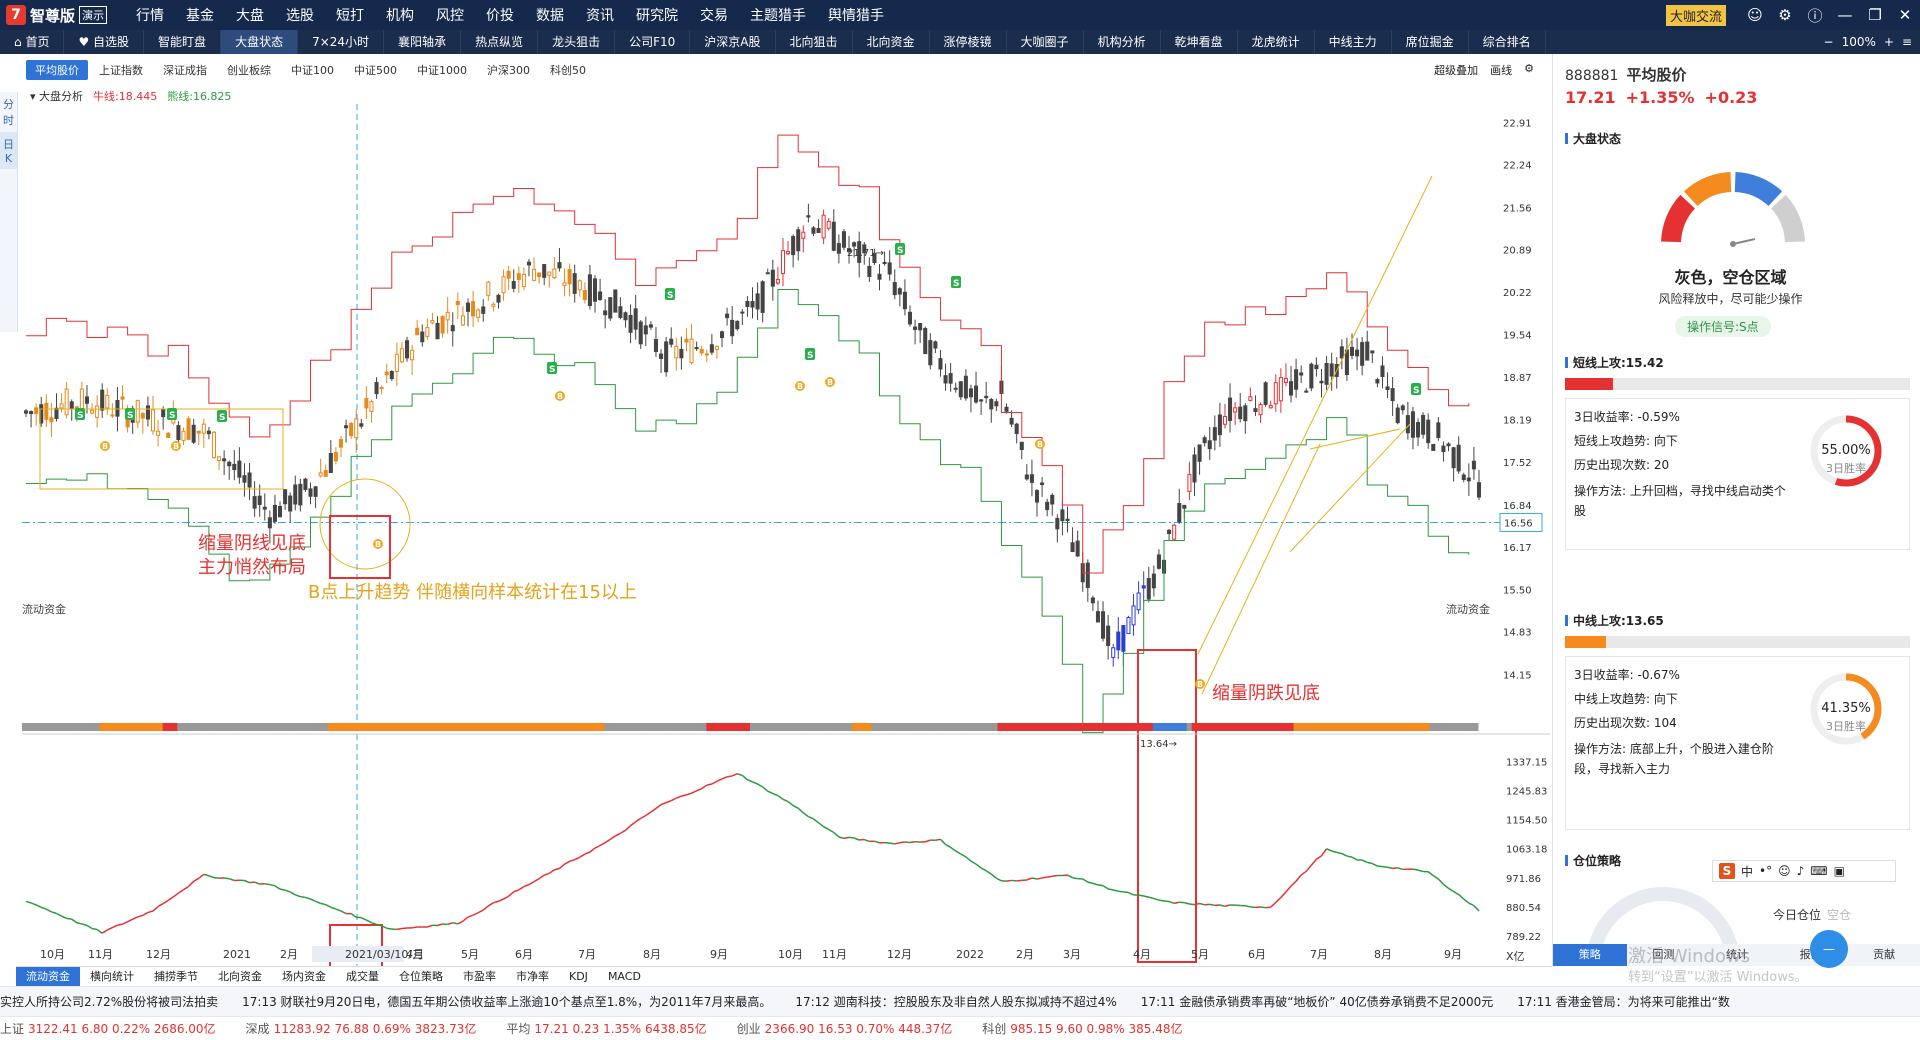 This screenshot has height=1040, width=1920. I want to click on news-item: 17:12 迦南科技：控股股东及非自然人股东拟减持不超过4%, so click(956, 1002).